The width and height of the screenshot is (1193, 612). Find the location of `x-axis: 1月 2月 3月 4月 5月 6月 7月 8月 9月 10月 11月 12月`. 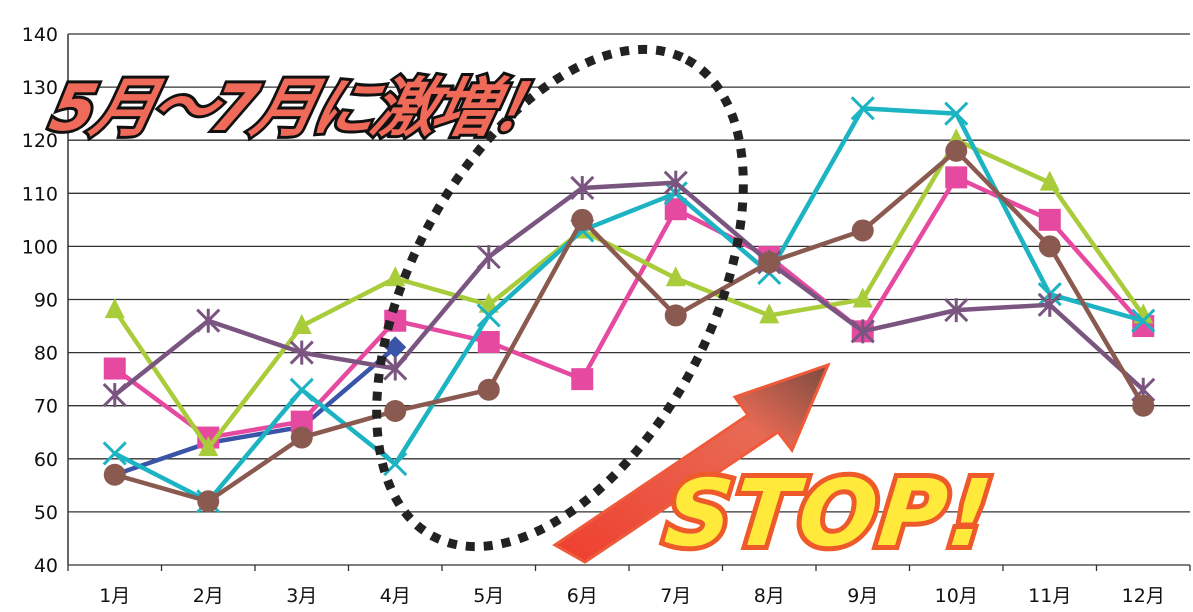

x-axis: 1月 2月 3月 4月 5月 6月 7月 8月 9月 10月 11月 12月 is located at coordinates (629, 586).